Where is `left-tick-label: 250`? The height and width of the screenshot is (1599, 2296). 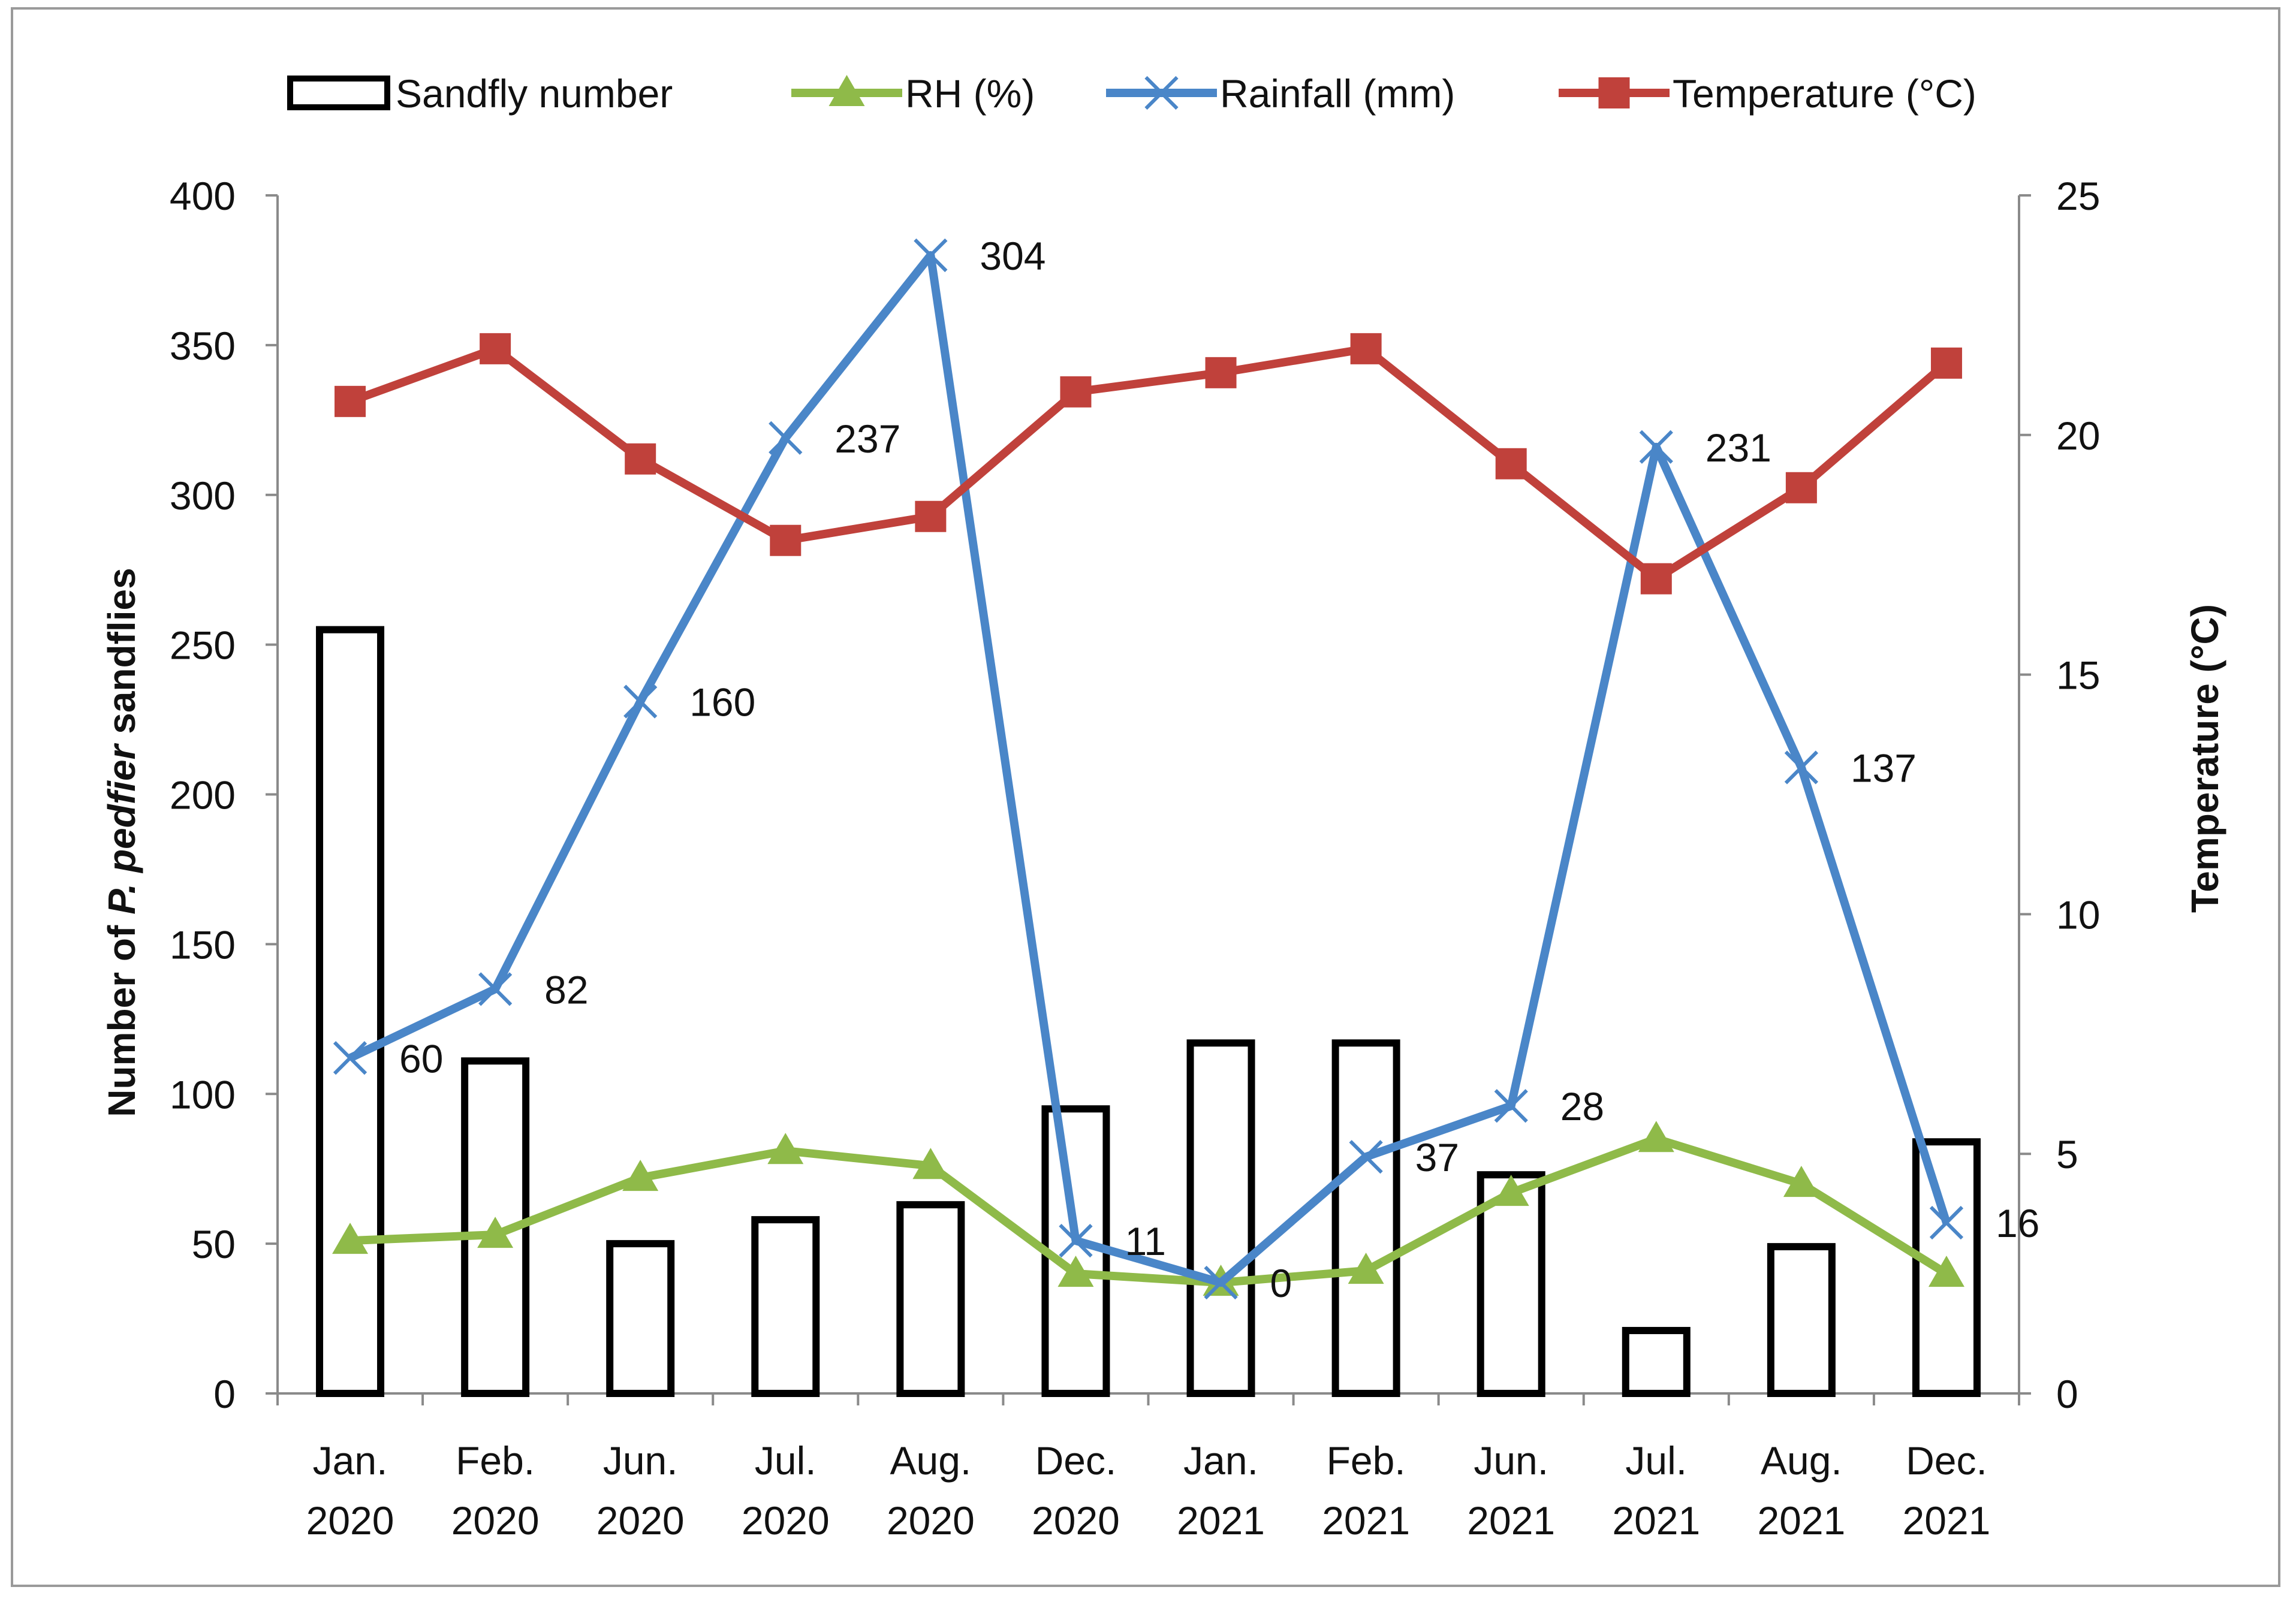 left-tick-label: 250 is located at coordinates (203, 645).